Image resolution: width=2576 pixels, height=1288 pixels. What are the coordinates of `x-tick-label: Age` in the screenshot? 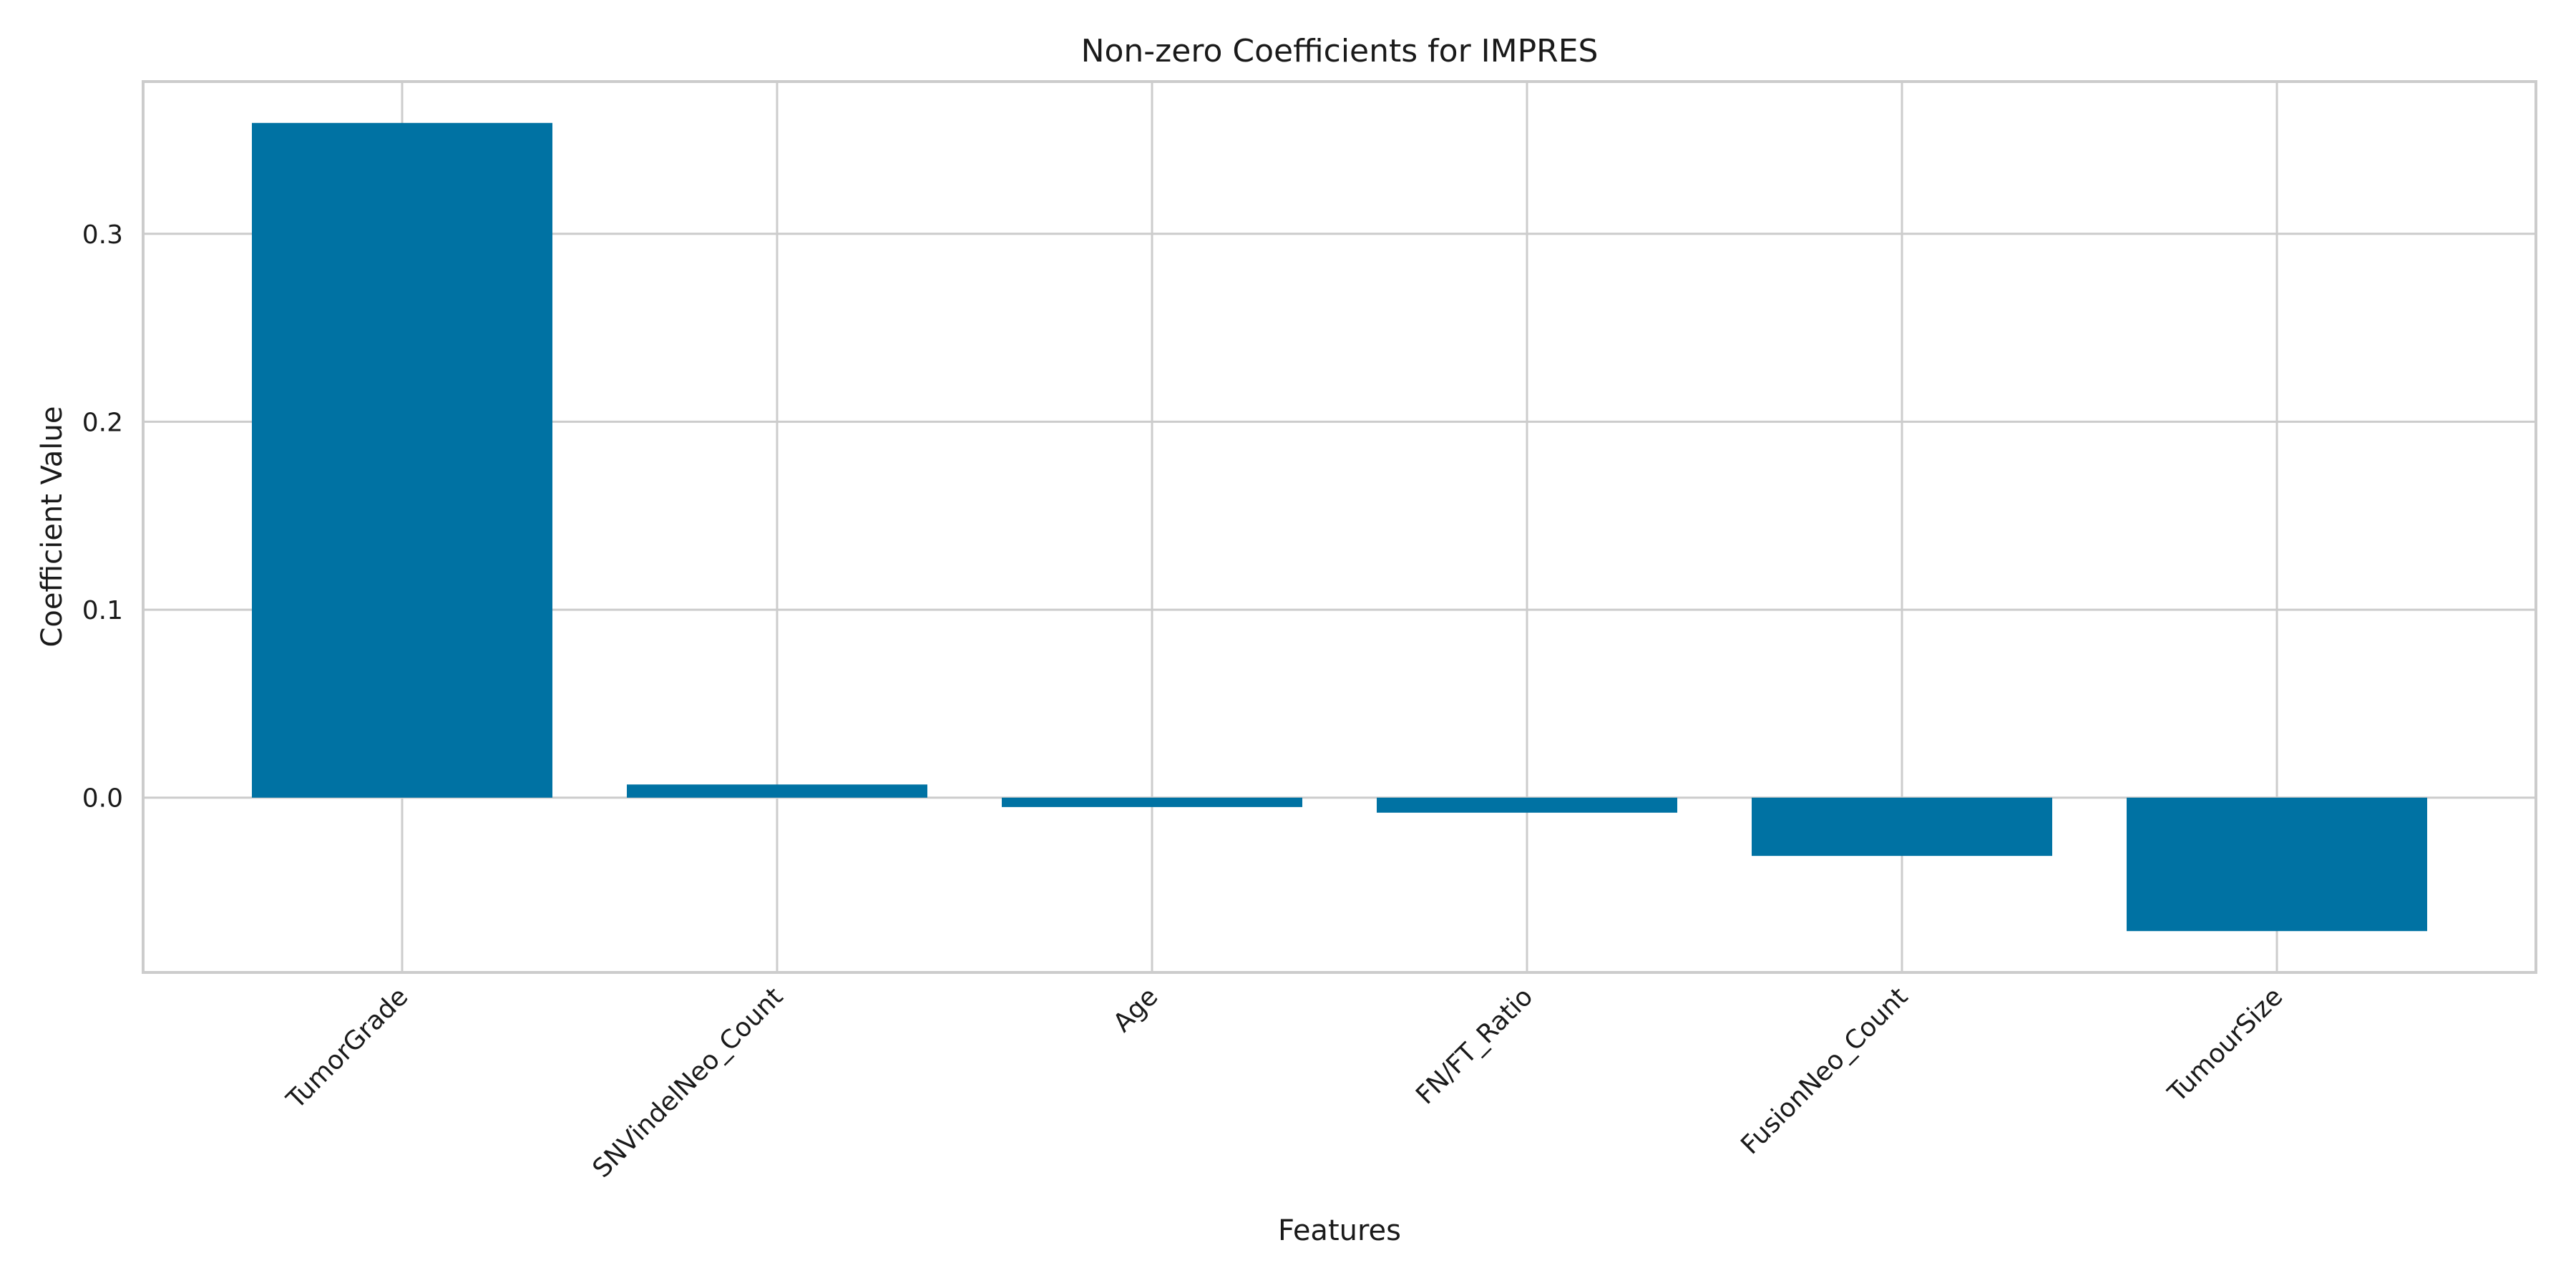 It's located at (1135, 1010).